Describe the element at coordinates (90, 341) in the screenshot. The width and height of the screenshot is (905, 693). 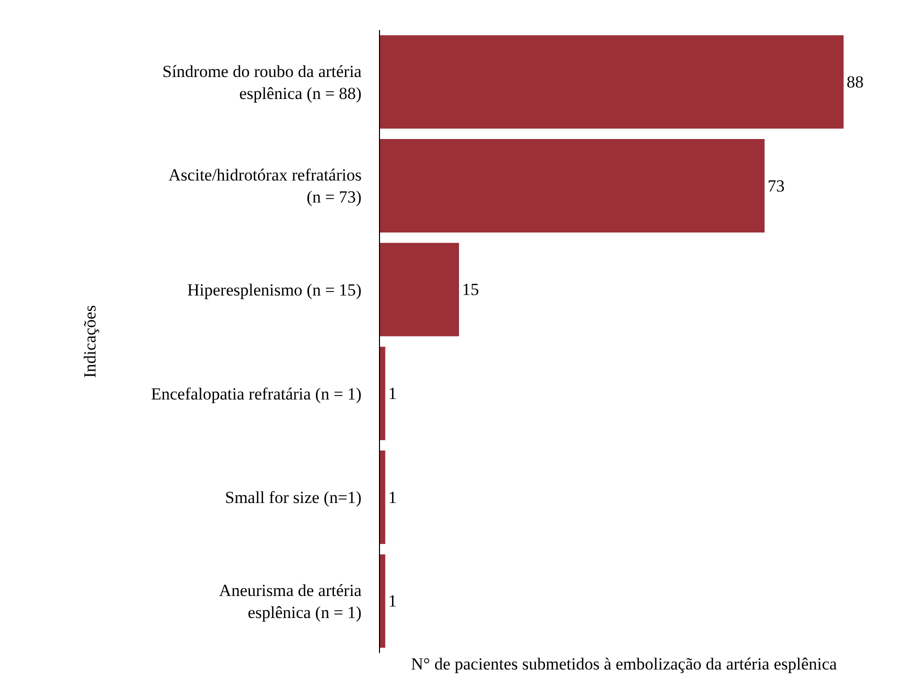
I see `y-axis-title: Indicações` at that location.